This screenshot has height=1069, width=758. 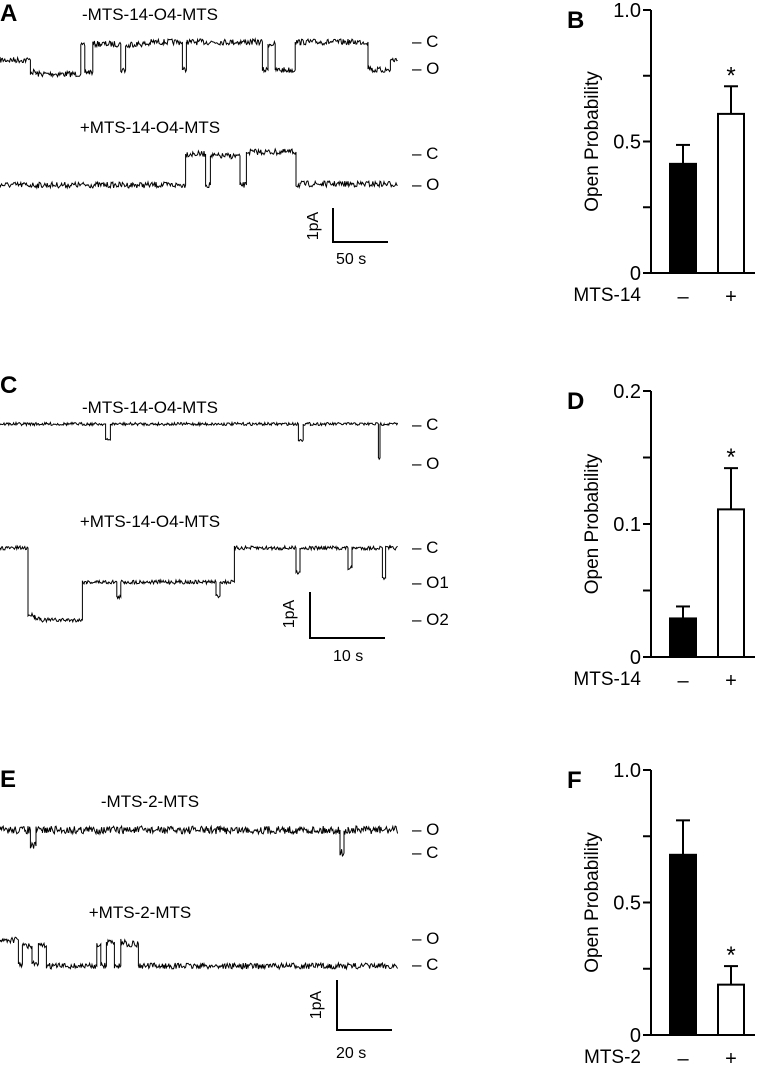 What do you see at coordinates (351, 1053) in the screenshot?
I see `scale-time-label: 20 s` at bounding box center [351, 1053].